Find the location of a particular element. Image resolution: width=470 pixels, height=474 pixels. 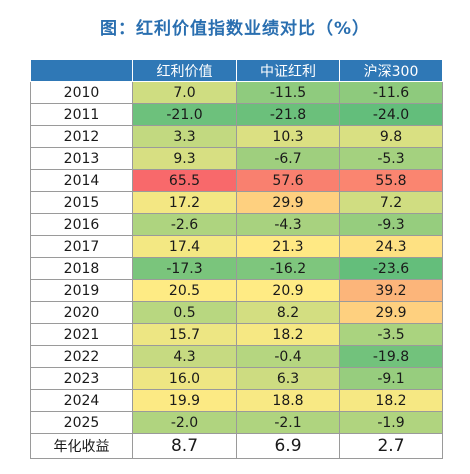

table-row: 2023 16.0 6.3 -9.1 is located at coordinates (236, 378).